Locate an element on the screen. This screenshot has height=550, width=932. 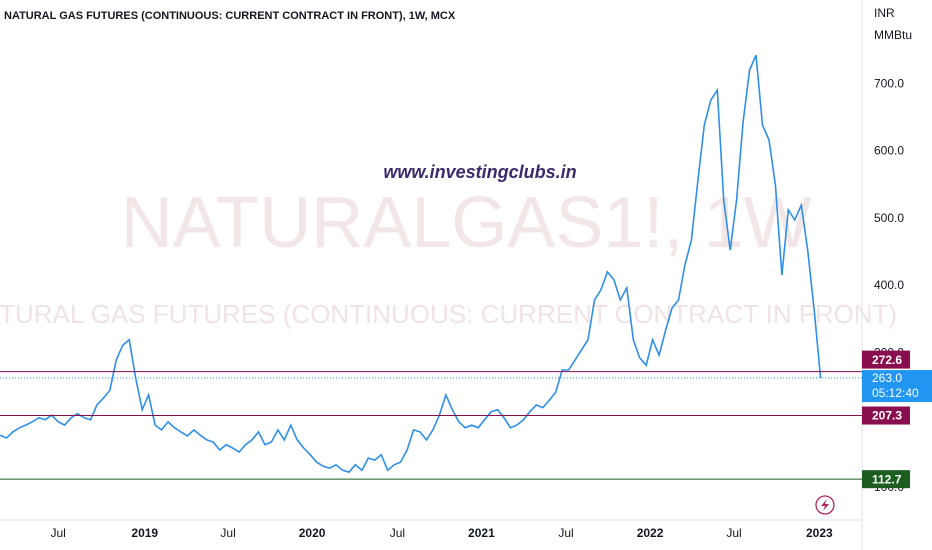
watermark: NATURALGAS1!, 1W is located at coordinates (466, 223).